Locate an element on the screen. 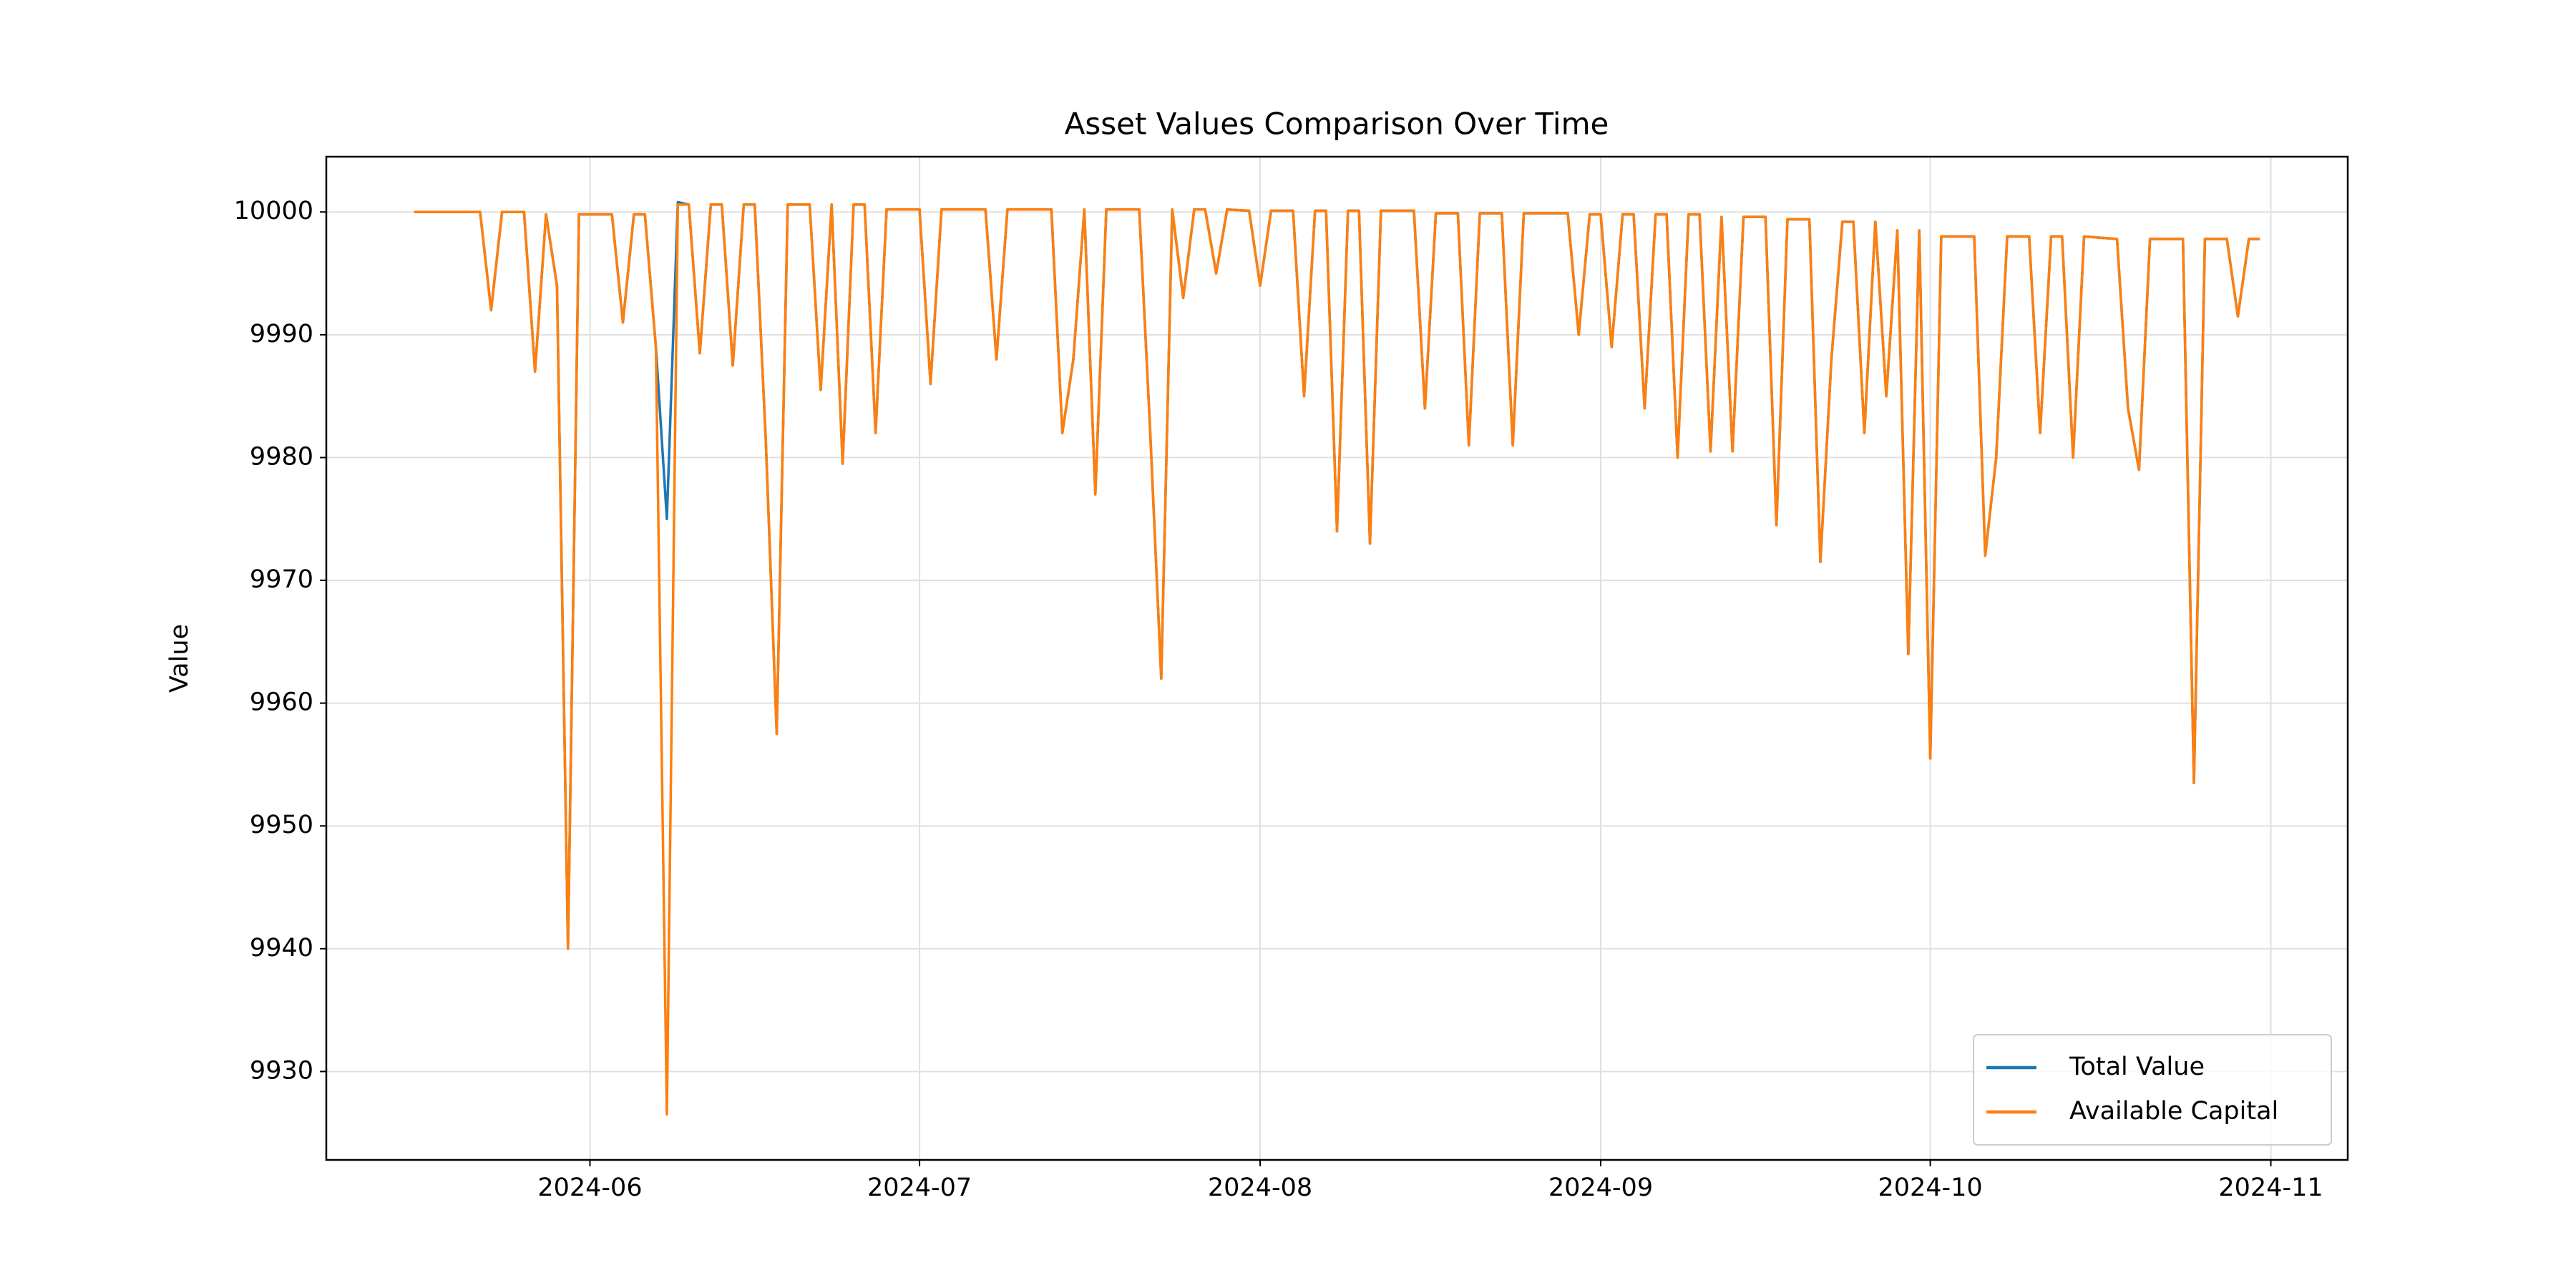 The image size is (2576, 1288). legend: Total Value Available Capital is located at coordinates (2152, 1090).